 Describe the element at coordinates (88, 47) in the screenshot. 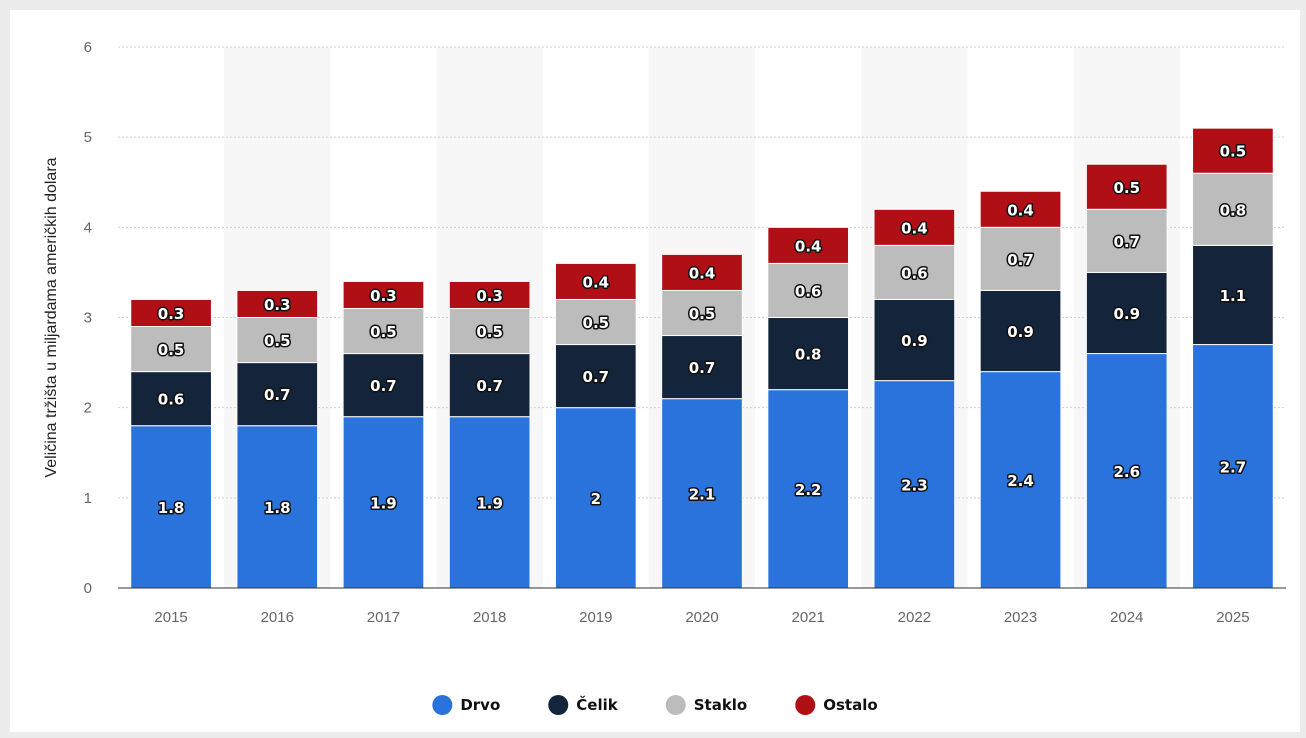

I see `y-tick-label: 6` at that location.